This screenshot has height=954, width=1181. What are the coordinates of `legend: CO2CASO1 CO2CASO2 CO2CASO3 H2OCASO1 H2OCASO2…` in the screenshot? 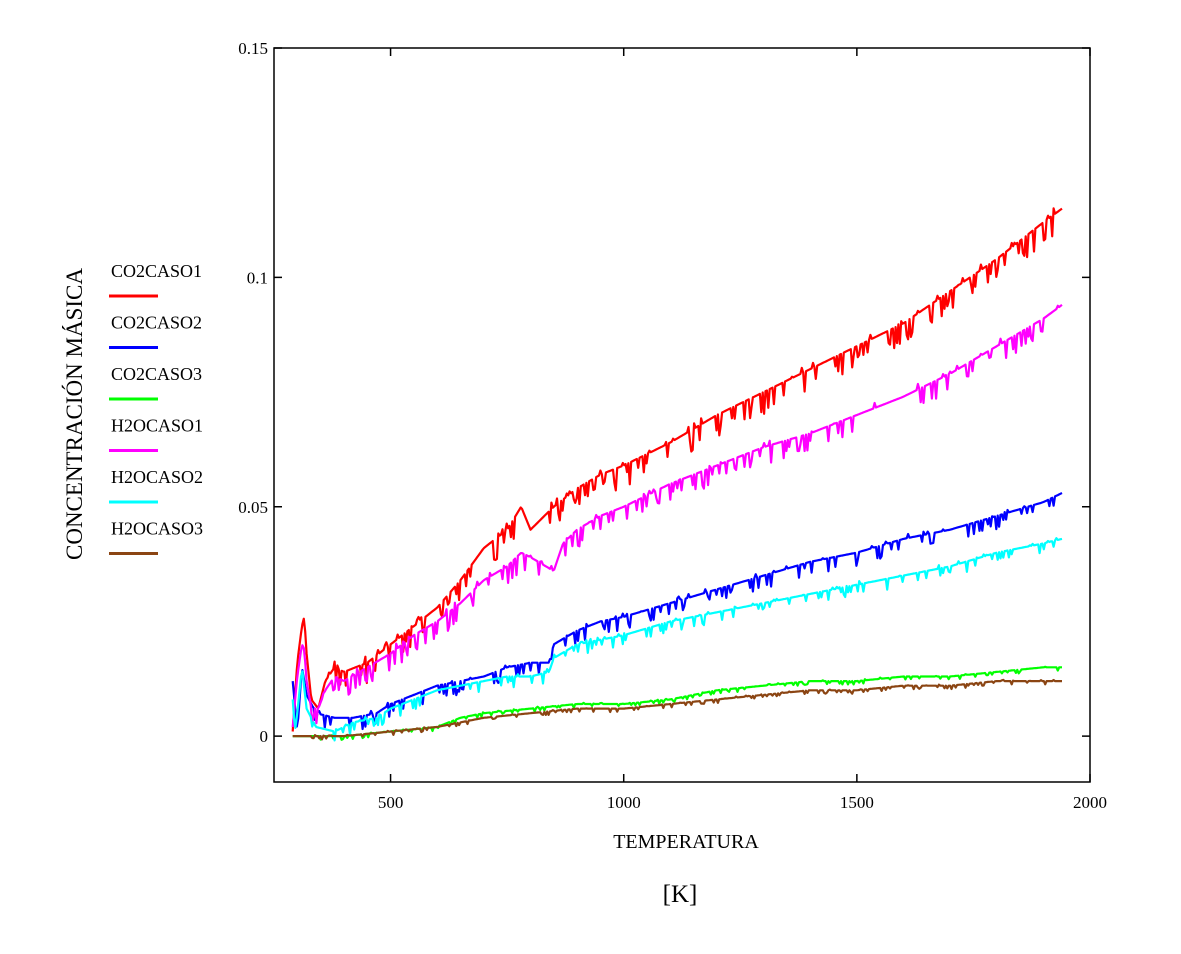 It's located at (156, 408).